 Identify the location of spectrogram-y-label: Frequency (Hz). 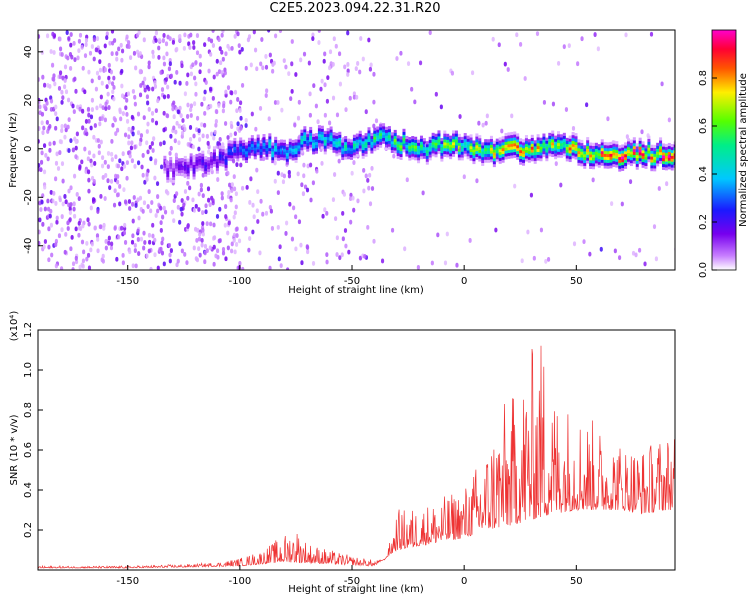
(13, 150).